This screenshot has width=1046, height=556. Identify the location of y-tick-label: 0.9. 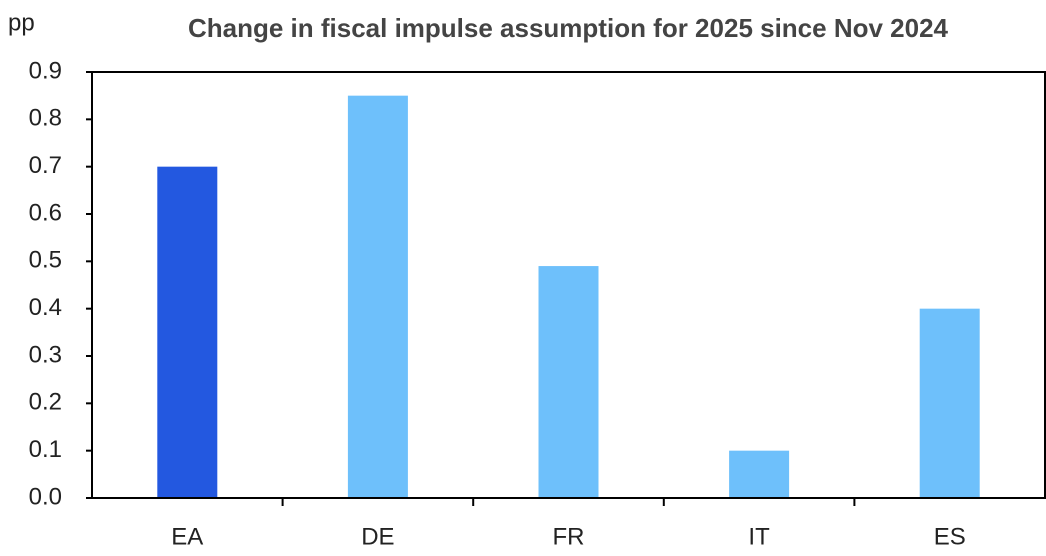
(45, 70).